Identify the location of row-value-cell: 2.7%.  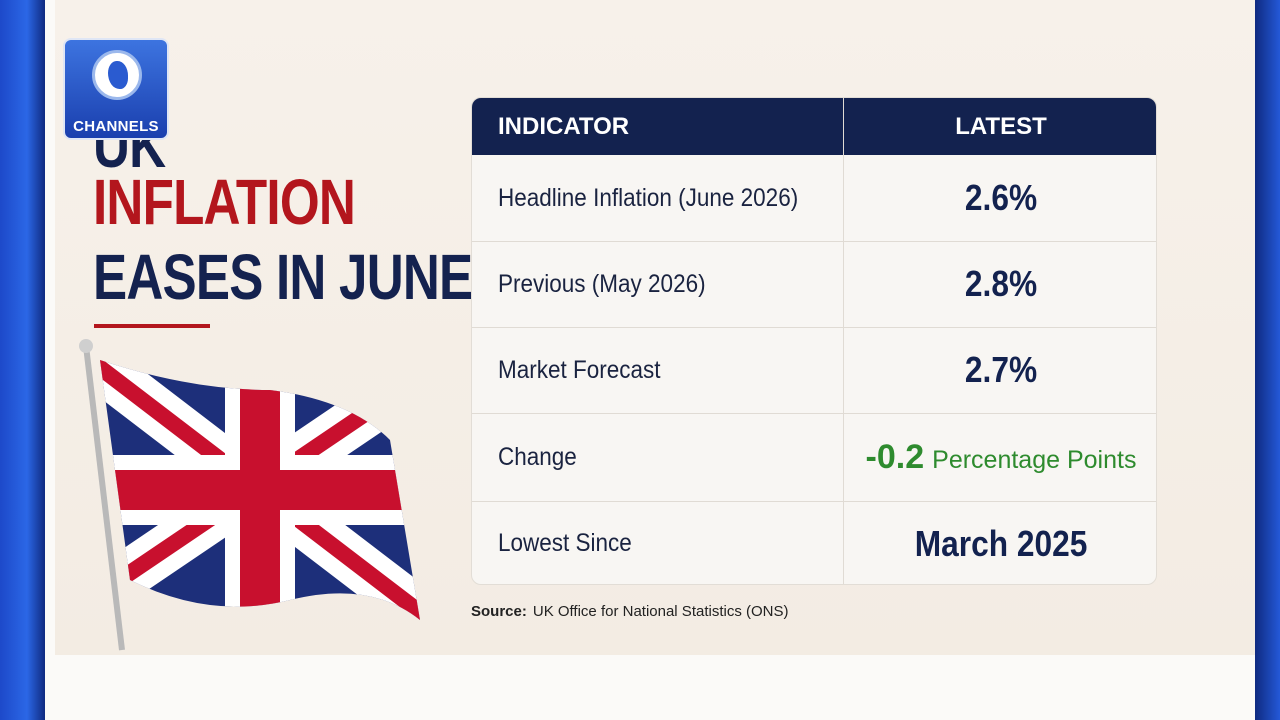
(1000, 370).